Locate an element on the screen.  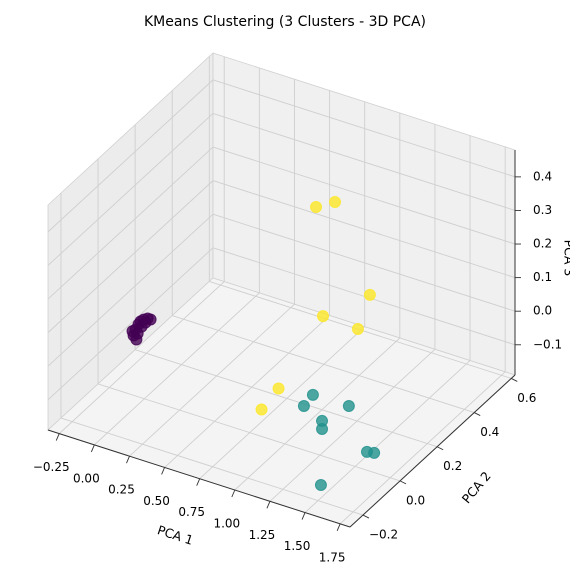
x-tick-label: 1.00 is located at coordinates (226, 524).